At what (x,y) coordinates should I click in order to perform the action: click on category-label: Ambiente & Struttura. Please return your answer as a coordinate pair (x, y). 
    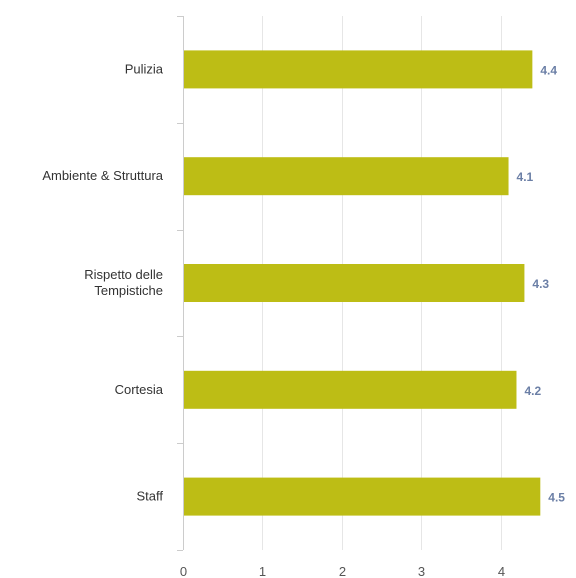
    Looking at the image, I should click on (102, 175).